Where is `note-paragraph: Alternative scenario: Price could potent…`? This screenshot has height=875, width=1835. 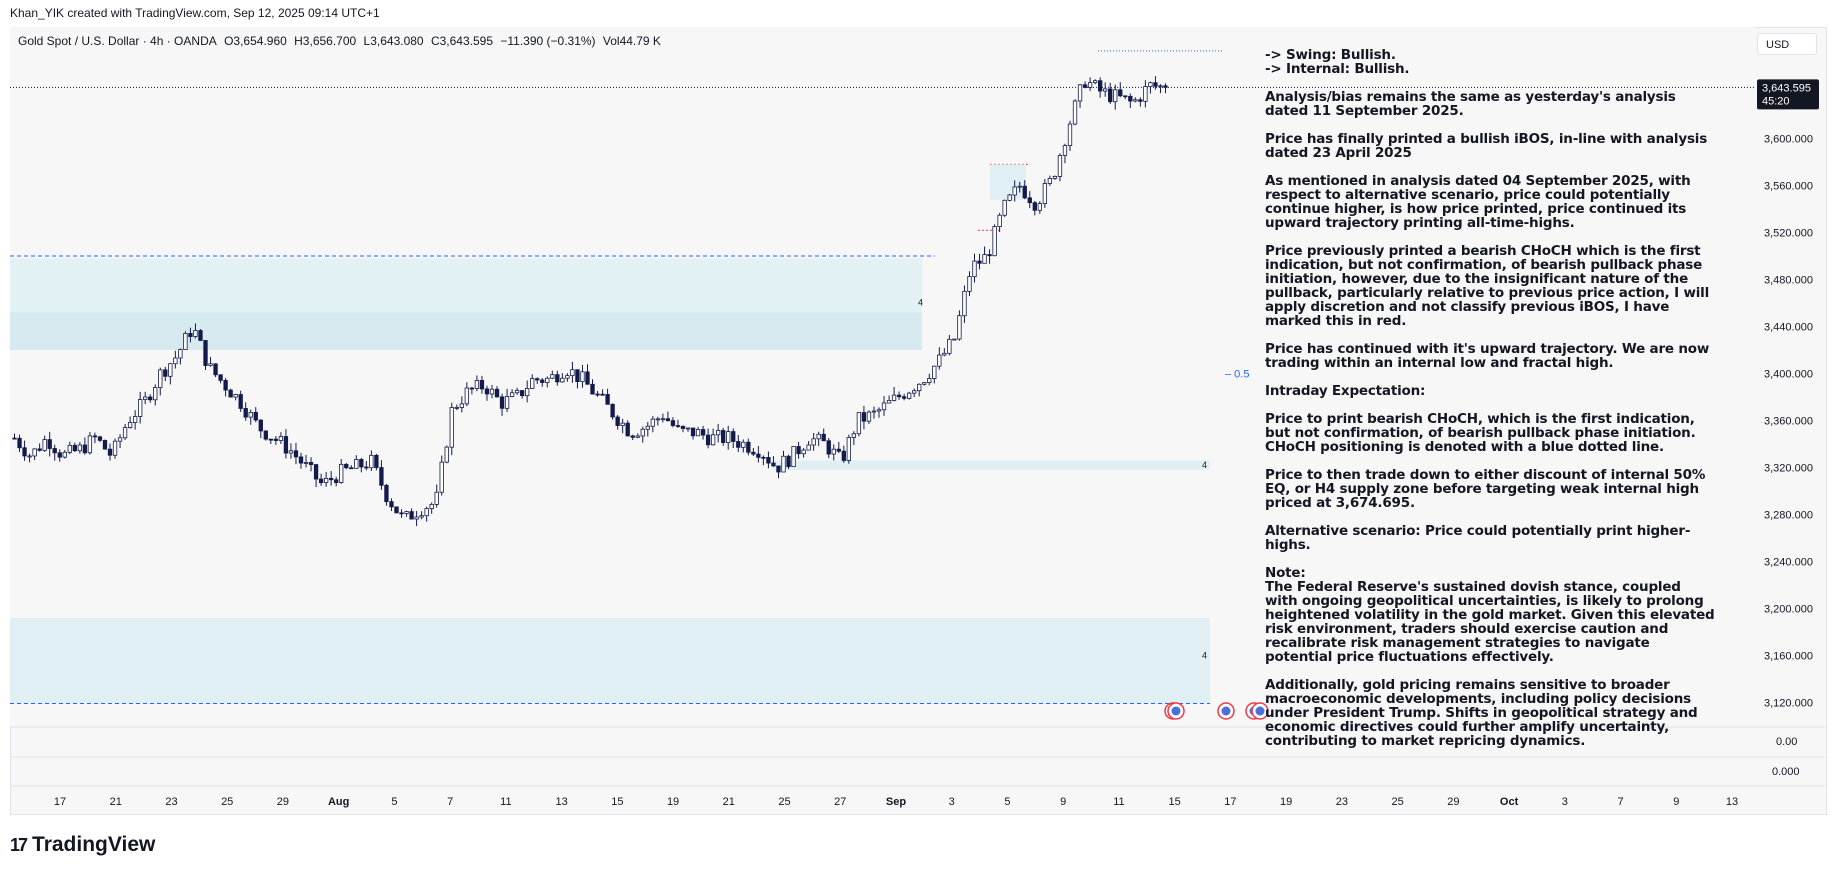 note-paragraph: Alternative scenario: Price could potent… is located at coordinates (1478, 538).